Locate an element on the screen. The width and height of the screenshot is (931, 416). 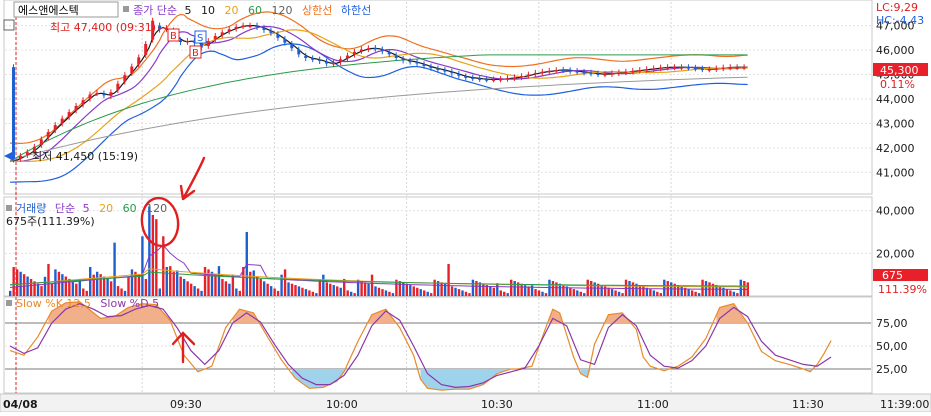
volume-tick-label: 20,000 is located at coordinates (895, 253).